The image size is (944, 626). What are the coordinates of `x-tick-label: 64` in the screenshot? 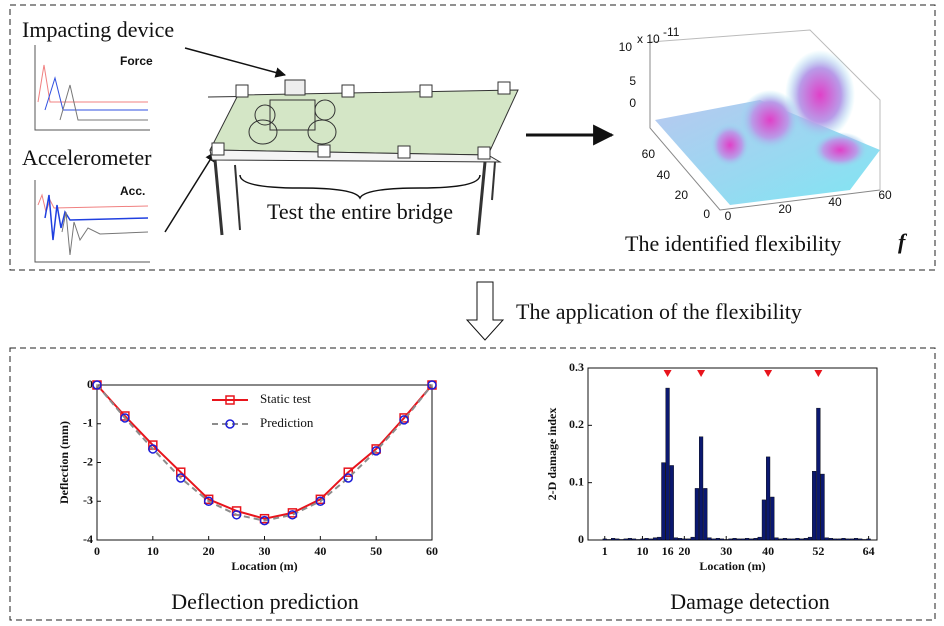 It's located at (869, 551).